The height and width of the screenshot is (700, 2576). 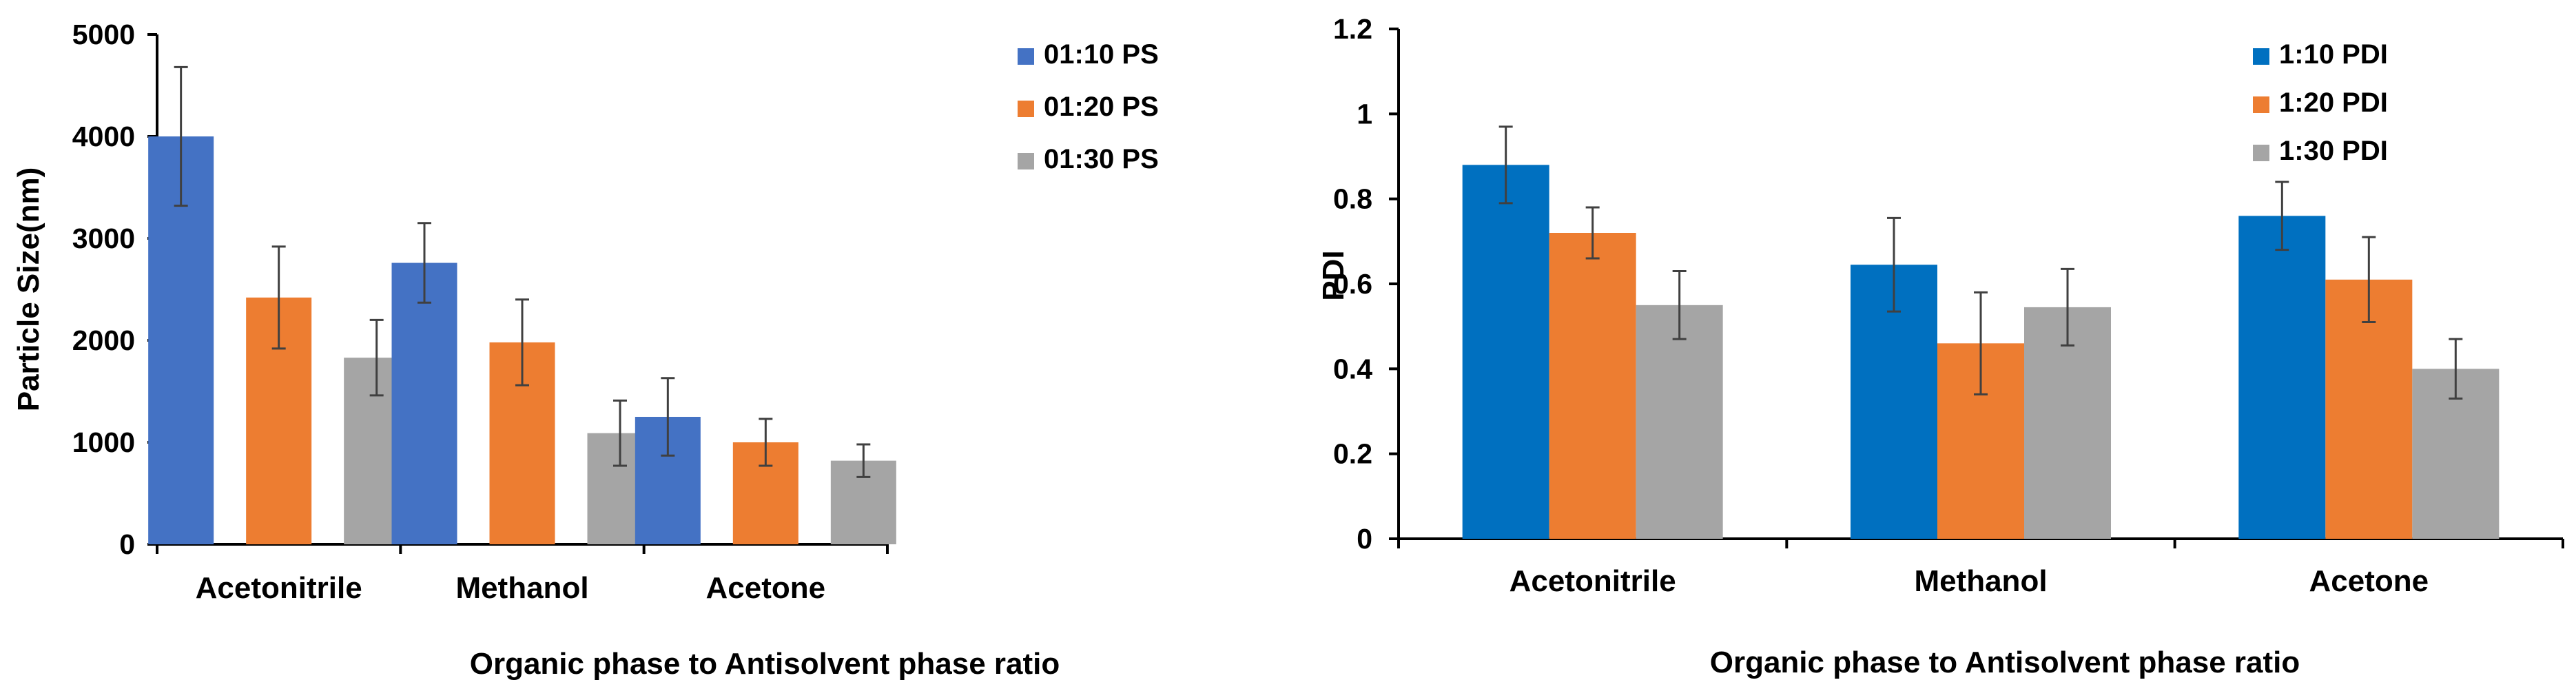 I want to click on y-tick-label: 1, so click(x=1364, y=114).